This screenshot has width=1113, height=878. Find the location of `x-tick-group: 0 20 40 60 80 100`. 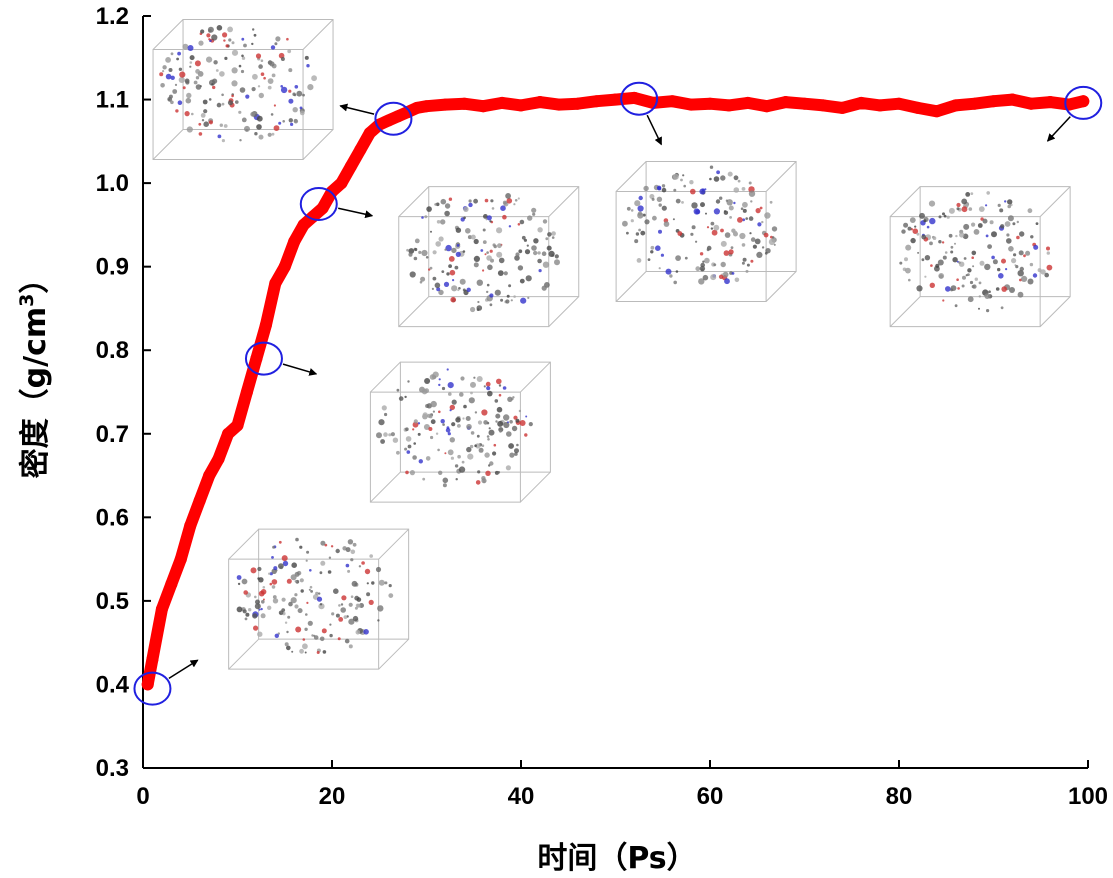

x-tick-group: 0 20 40 60 80 100 is located at coordinates (622, 785).